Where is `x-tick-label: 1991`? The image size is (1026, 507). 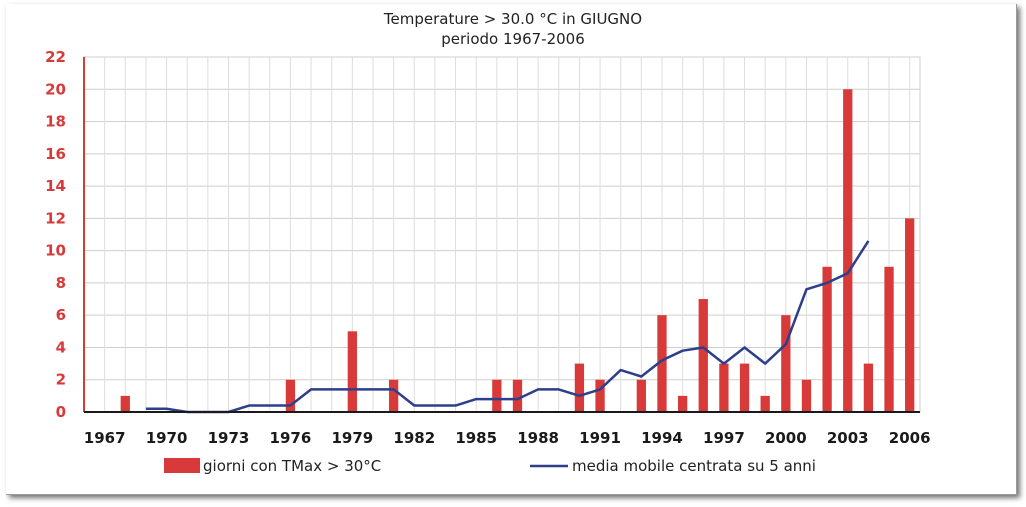 x-tick-label: 1991 is located at coordinates (600, 438).